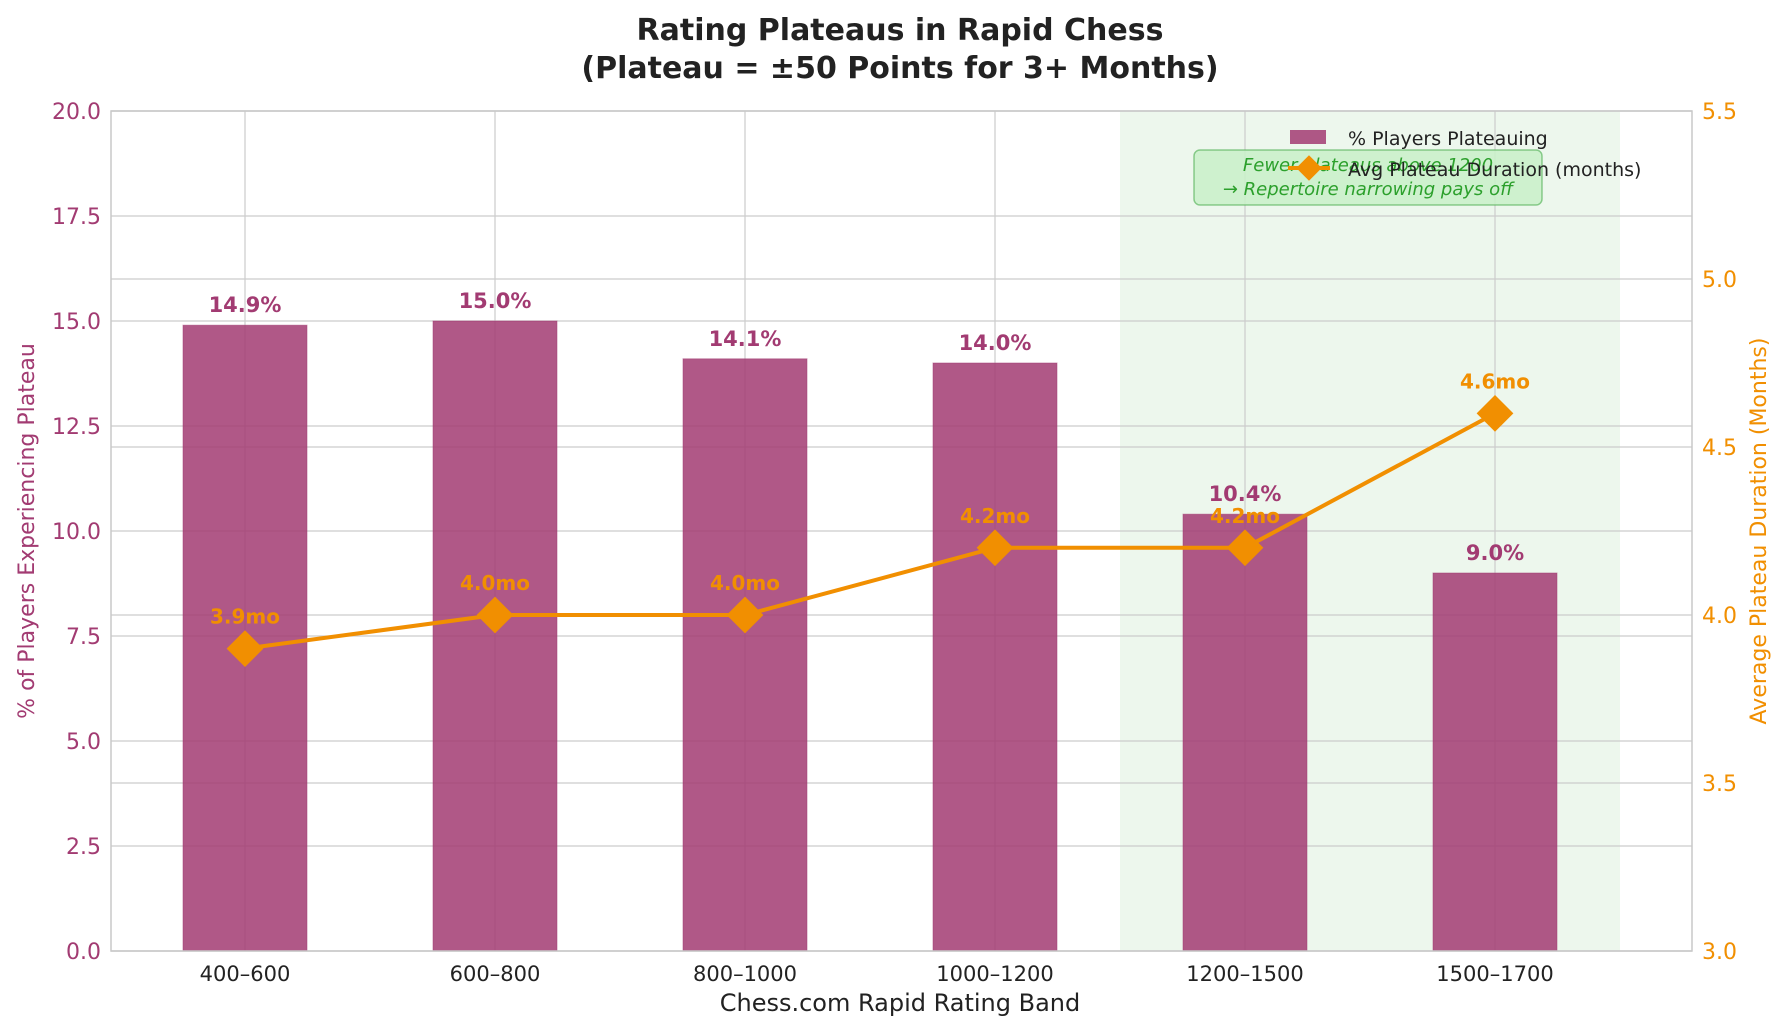  What do you see at coordinates (83, 742) in the screenshot?
I see `y-tick-label-left: 5.0` at bounding box center [83, 742].